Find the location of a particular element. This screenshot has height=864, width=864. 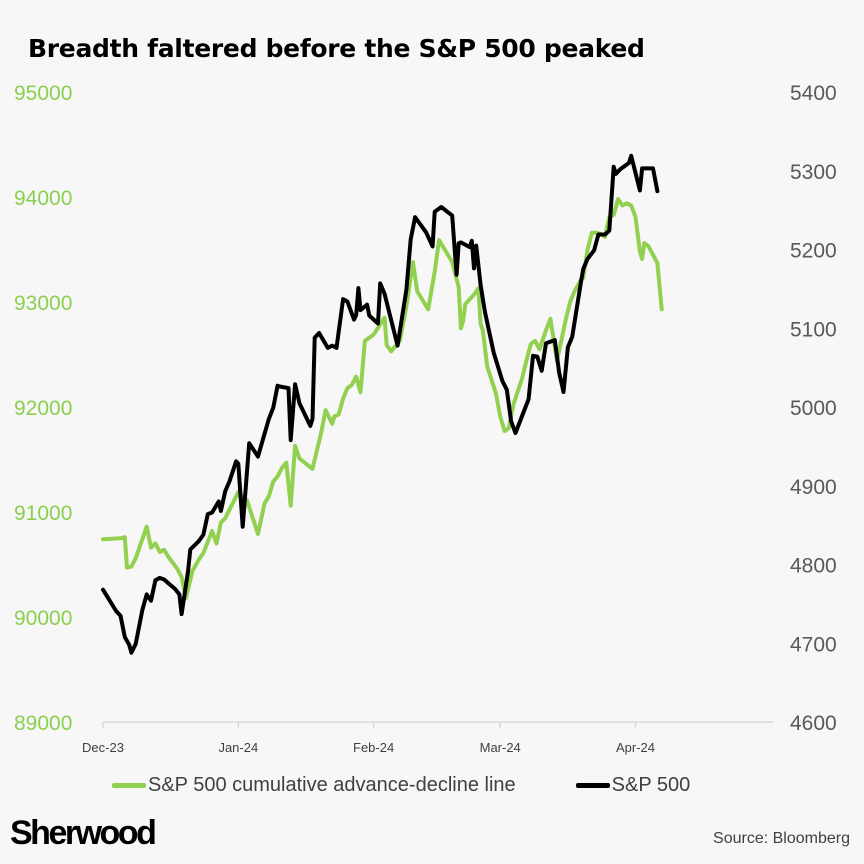

right-tick-label: 4900 is located at coordinates (813, 487).